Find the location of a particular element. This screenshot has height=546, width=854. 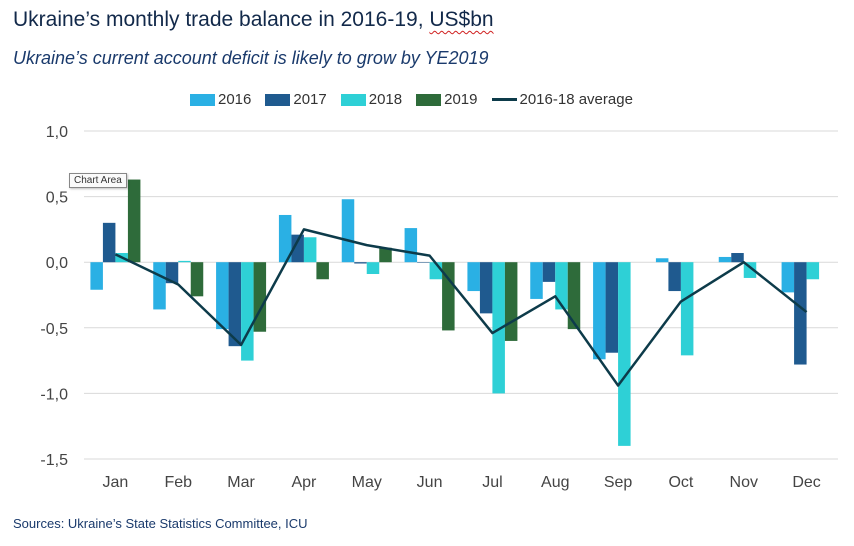

legend-item-2019: 2019 is located at coordinates (447, 99).